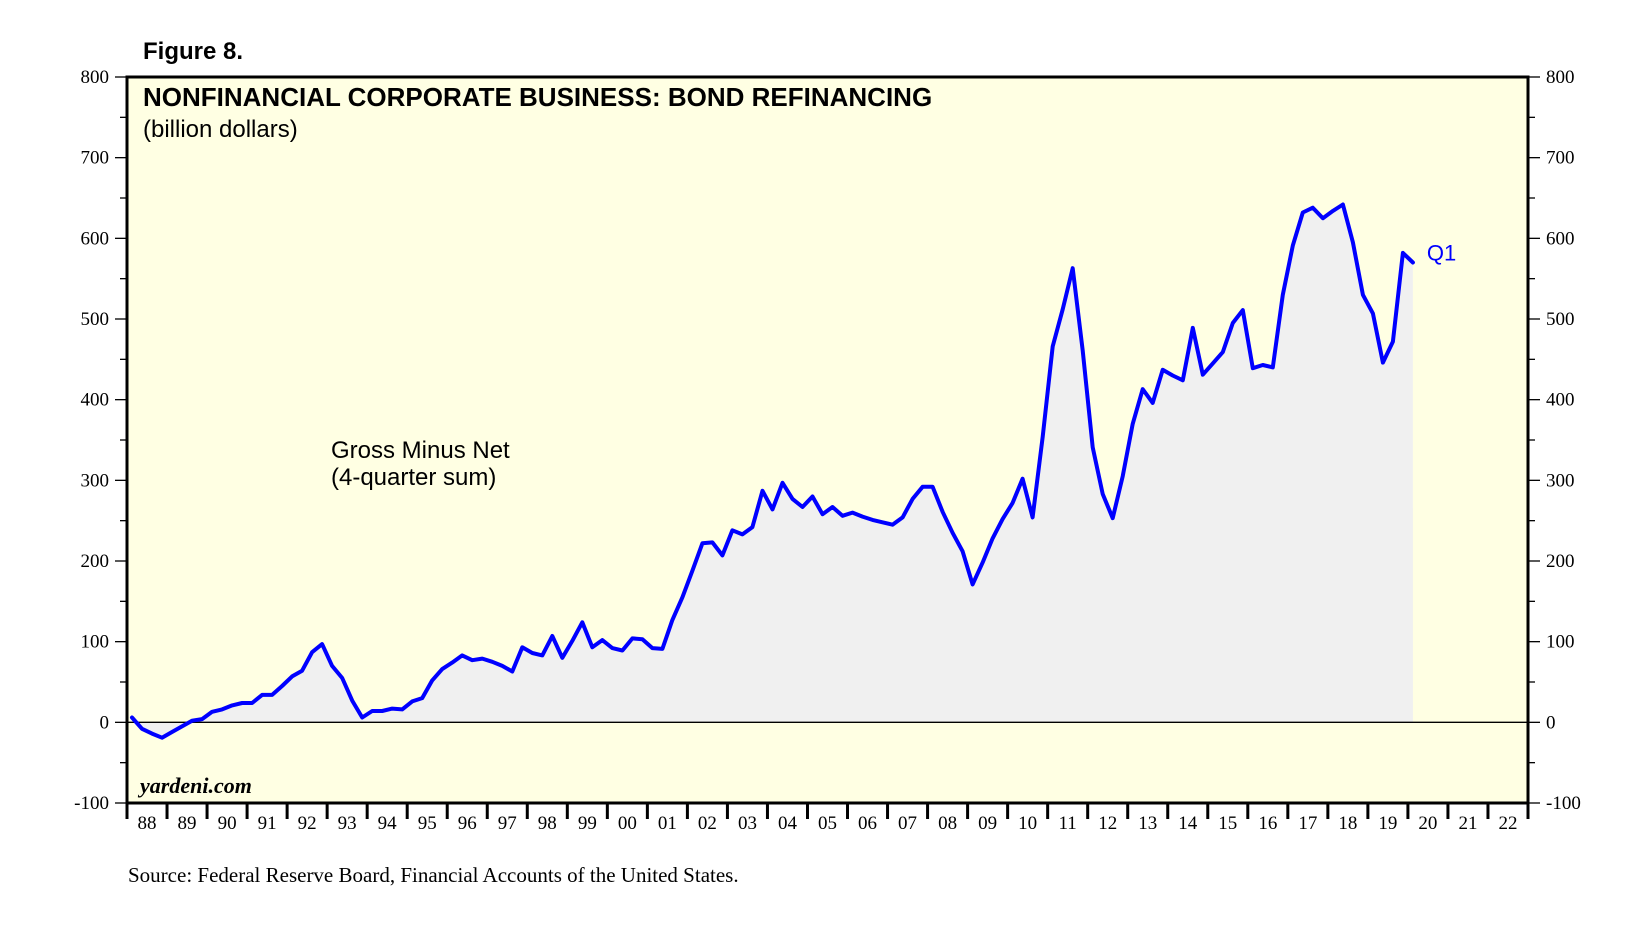 The image size is (1646, 931). What do you see at coordinates (420, 450) in the screenshot?
I see `annotation-line-1: Gross Minus Net` at bounding box center [420, 450].